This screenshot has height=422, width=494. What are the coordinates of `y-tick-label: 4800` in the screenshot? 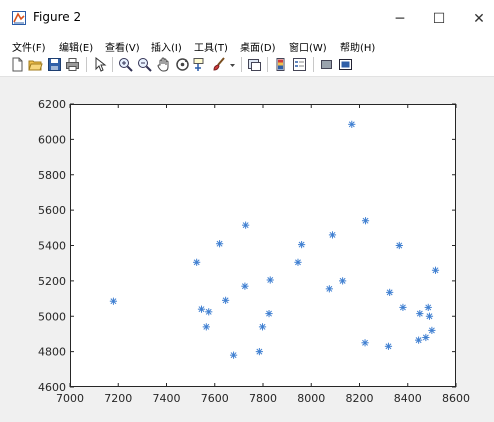 It's located at (52, 352).